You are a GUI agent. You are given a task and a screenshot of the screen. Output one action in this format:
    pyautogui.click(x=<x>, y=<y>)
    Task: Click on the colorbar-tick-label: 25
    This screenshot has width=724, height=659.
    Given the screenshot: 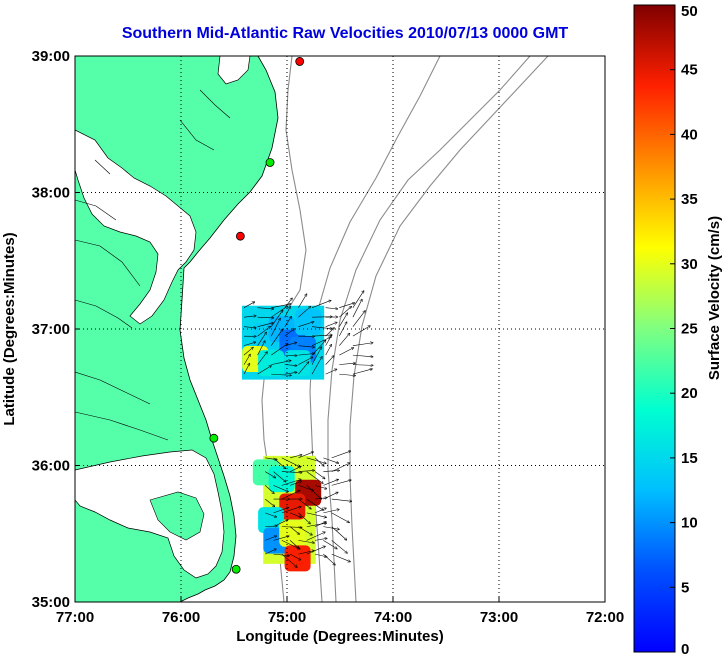 What is the action you would take?
    pyautogui.click(x=689, y=329)
    